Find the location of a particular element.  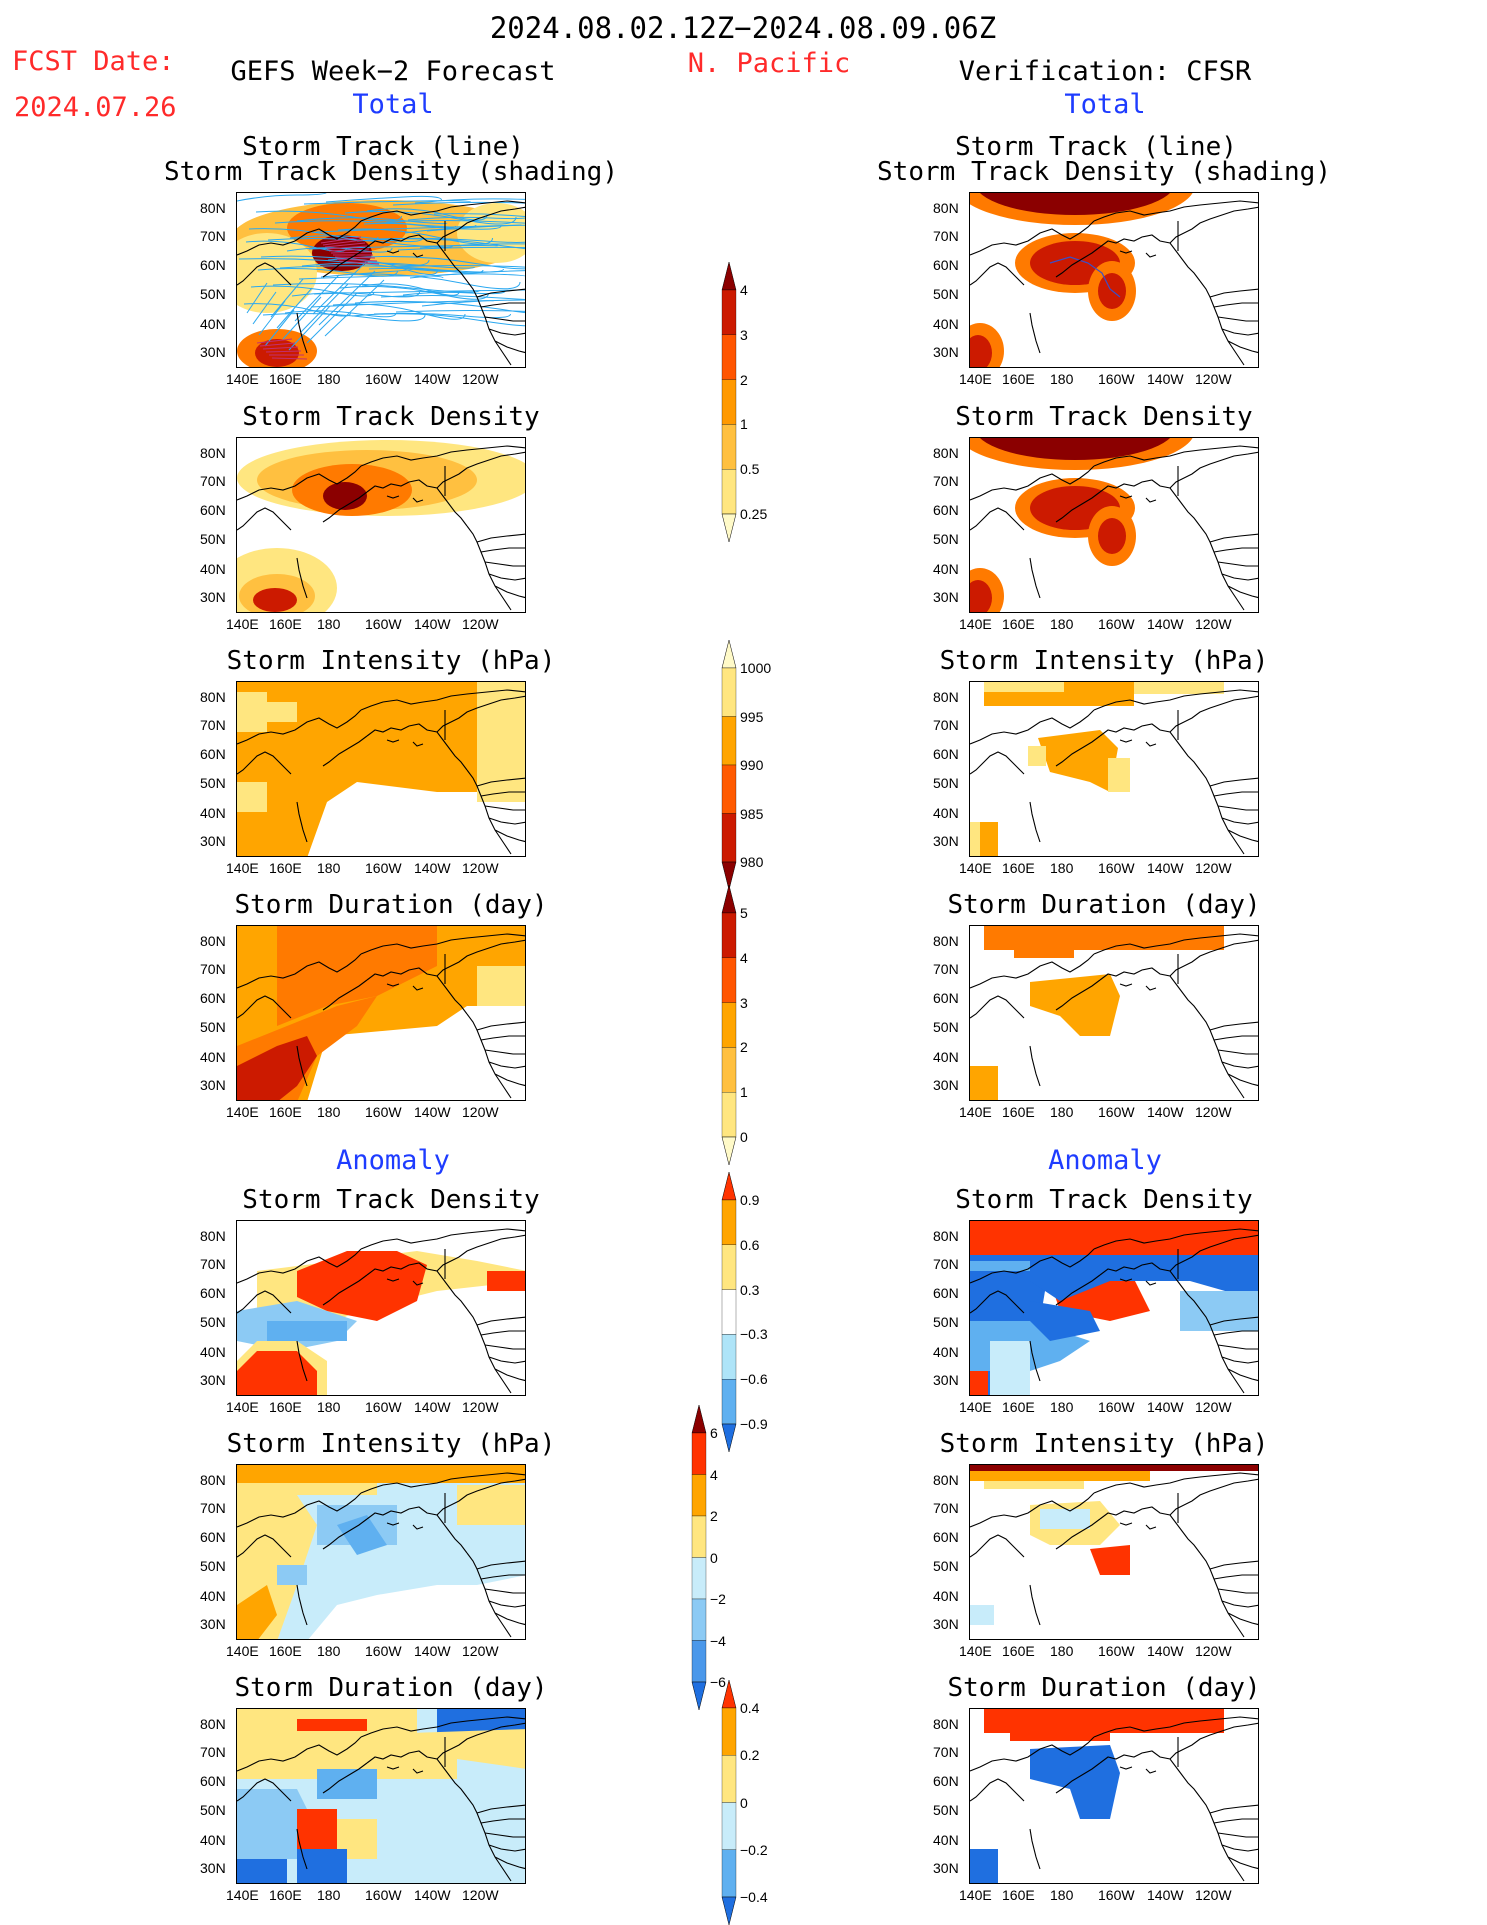

right-p7-title: Storm Duration (day) is located at coordinates (1104, 1688).